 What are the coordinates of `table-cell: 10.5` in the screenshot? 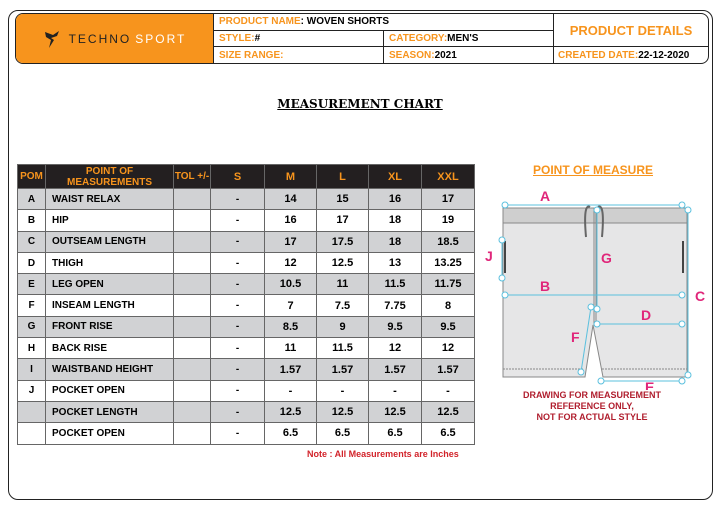 It's located at (290, 284).